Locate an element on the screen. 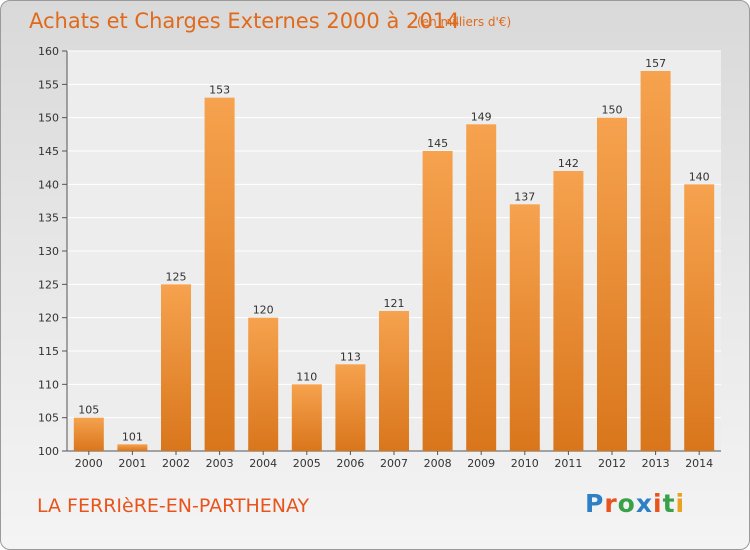  y-tick-label: 140 is located at coordinates (48, 184).